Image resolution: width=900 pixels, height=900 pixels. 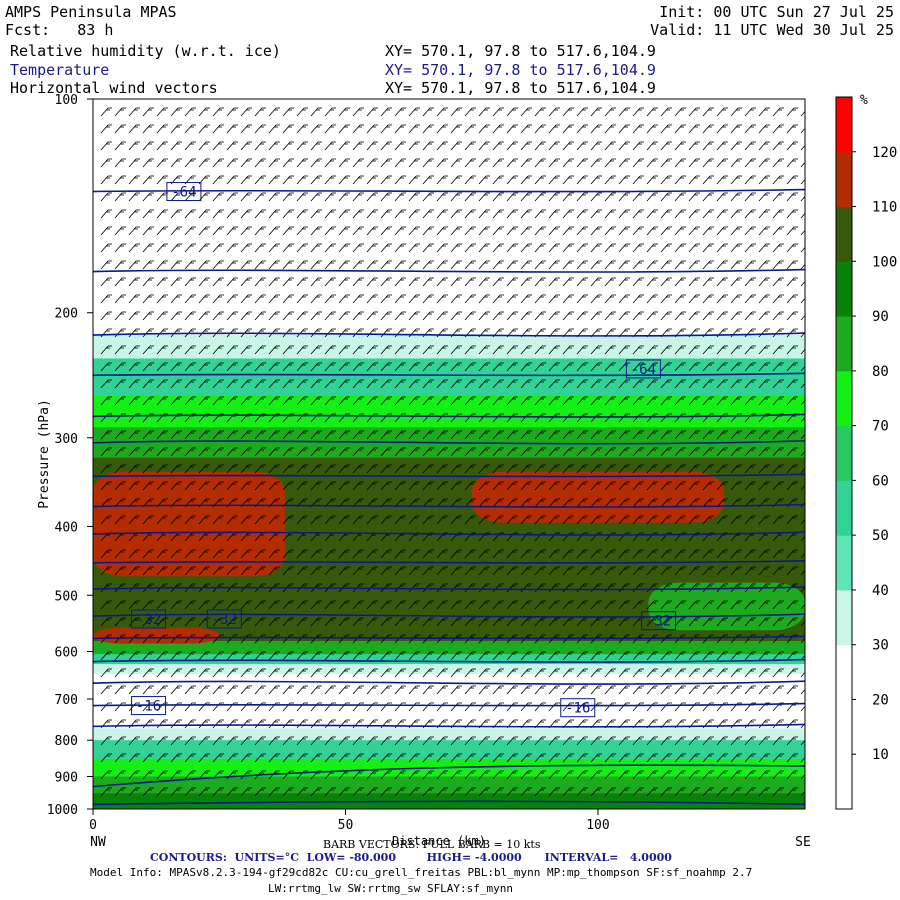 I want to click on colorbar-label: 30, so click(x=880, y=646).